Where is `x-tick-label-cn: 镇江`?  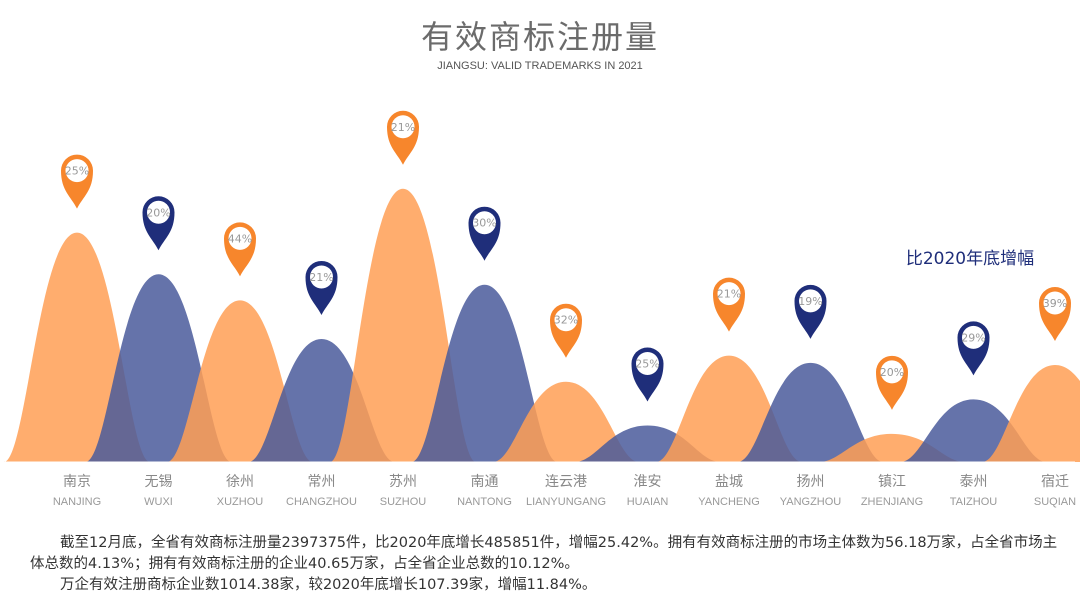
x-tick-label-cn: 镇江 is located at coordinates (892, 482).